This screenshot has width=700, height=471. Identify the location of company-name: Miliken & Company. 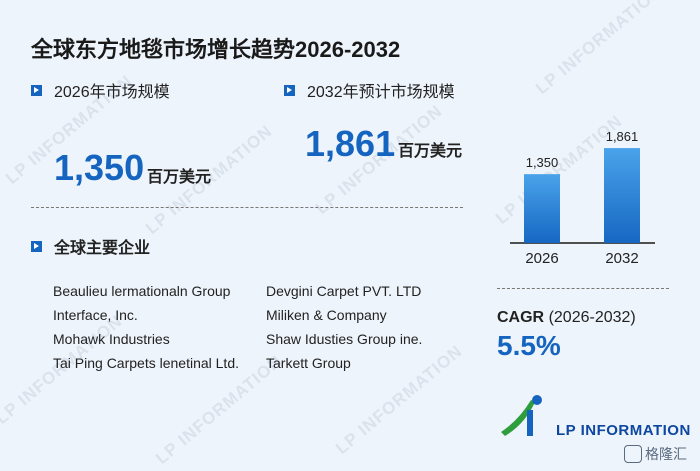
(326, 315).